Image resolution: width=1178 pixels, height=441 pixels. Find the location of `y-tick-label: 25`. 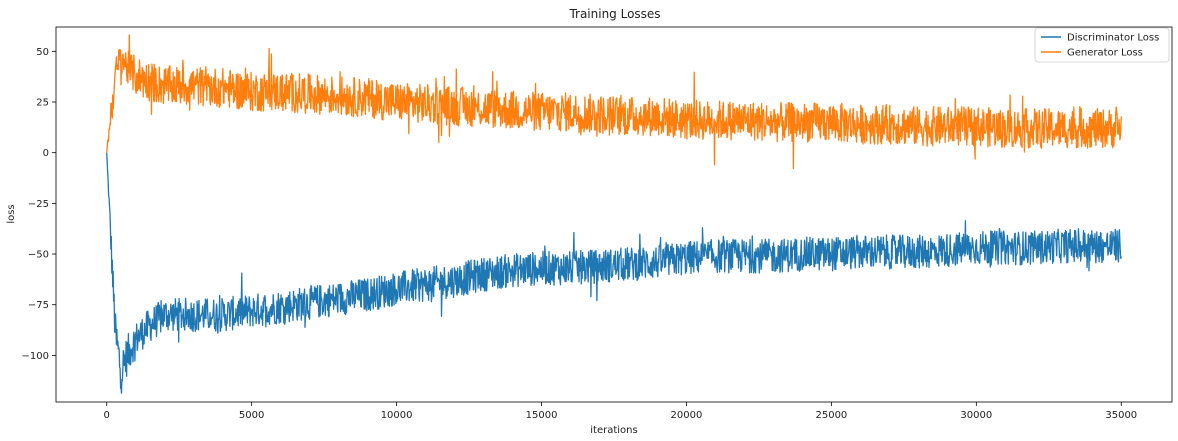

y-tick-label: 25 is located at coordinates (42, 103).